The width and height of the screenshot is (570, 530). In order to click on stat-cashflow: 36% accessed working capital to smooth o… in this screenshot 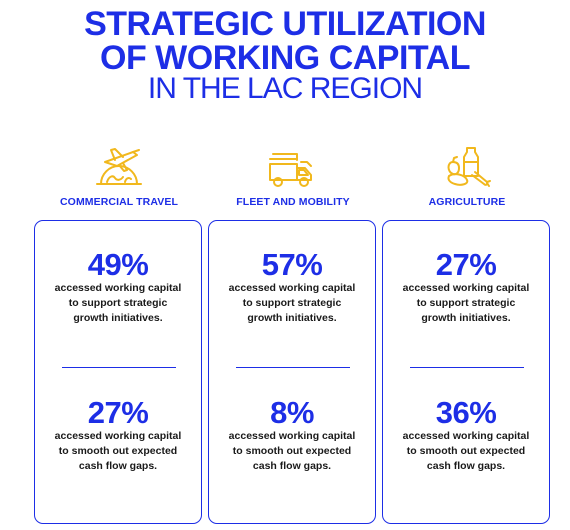, I will do `click(466, 435)`.